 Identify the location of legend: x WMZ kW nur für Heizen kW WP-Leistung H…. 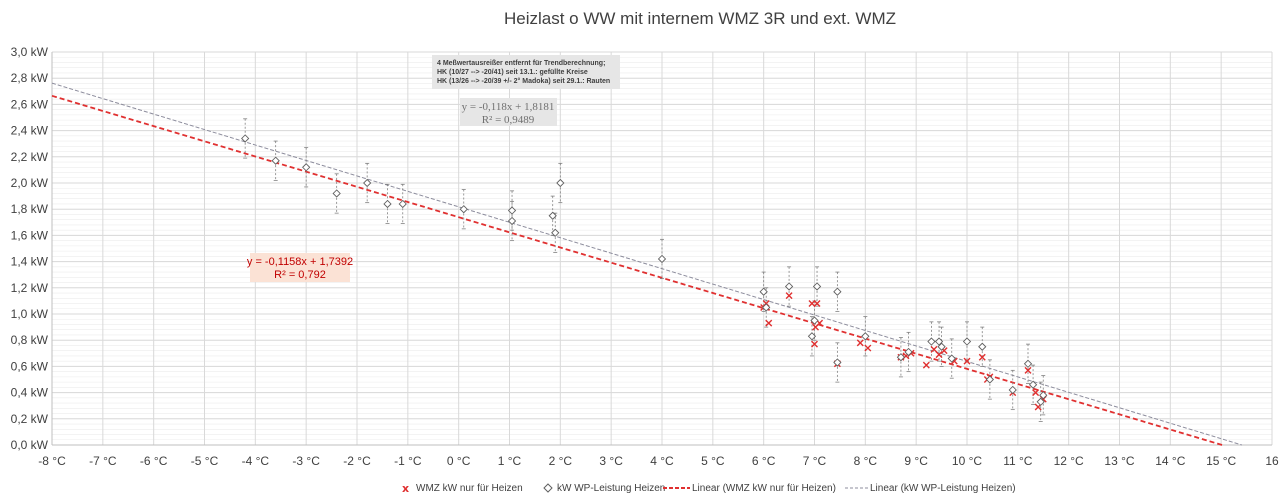
(709, 488).